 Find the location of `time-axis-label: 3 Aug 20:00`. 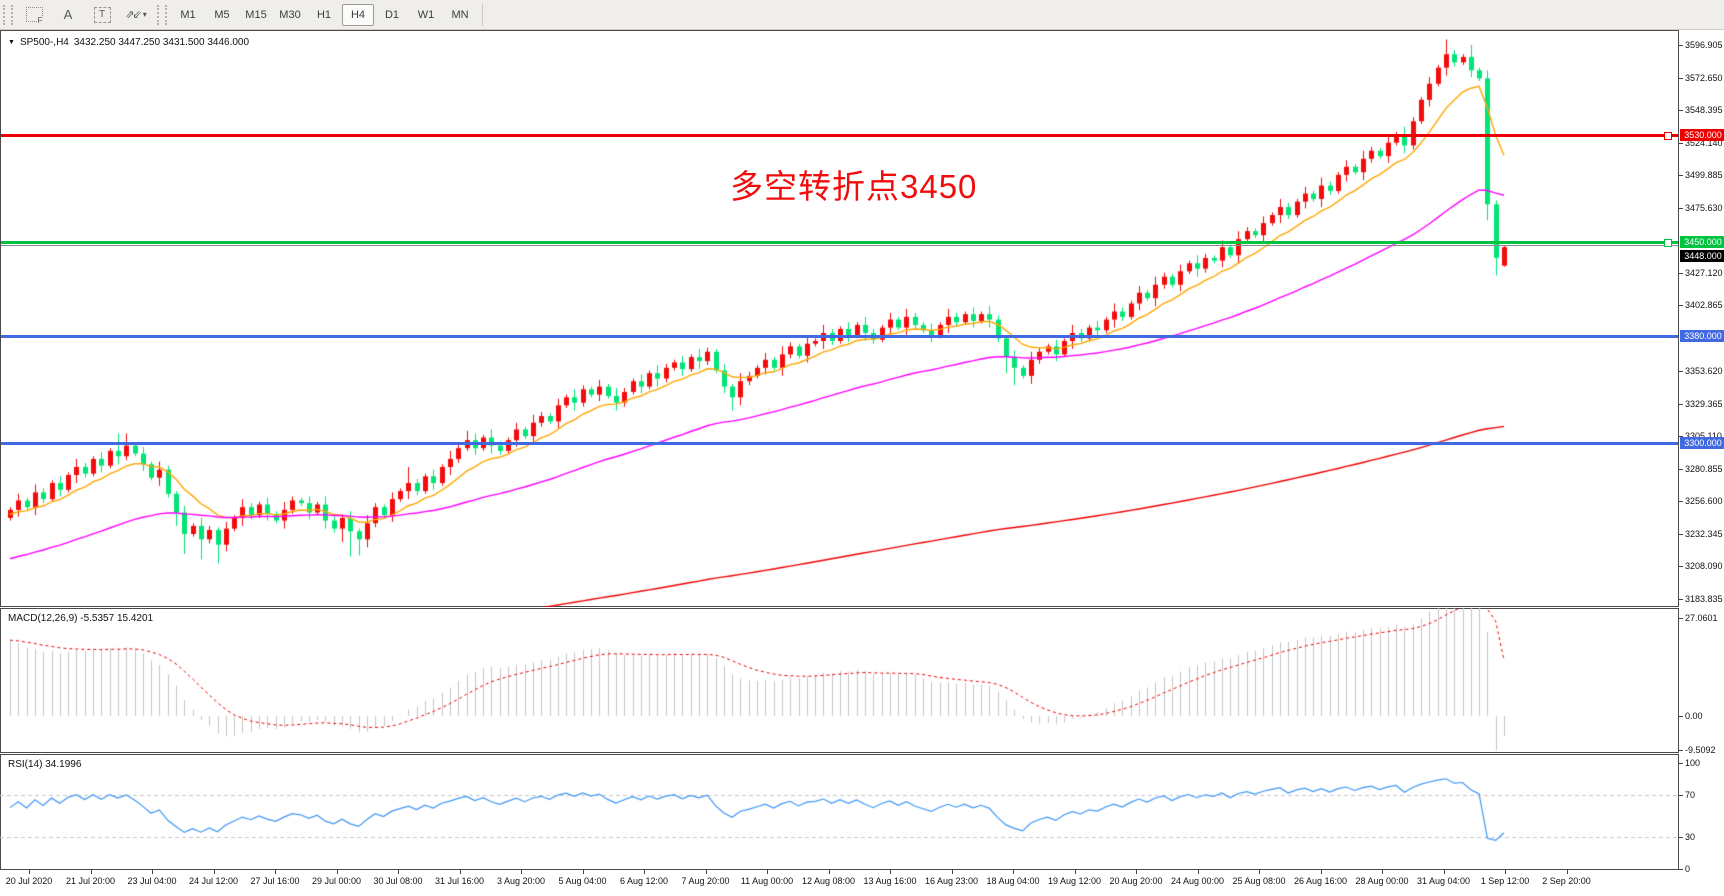

time-axis-label: 3 Aug 20:00 is located at coordinates (521, 881).